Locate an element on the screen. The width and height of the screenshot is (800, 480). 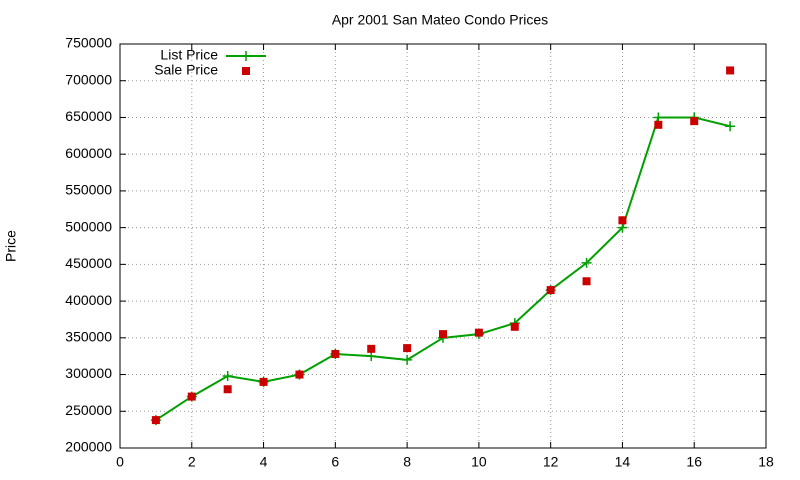
y-tick-label: 750000 is located at coordinates (88, 43).